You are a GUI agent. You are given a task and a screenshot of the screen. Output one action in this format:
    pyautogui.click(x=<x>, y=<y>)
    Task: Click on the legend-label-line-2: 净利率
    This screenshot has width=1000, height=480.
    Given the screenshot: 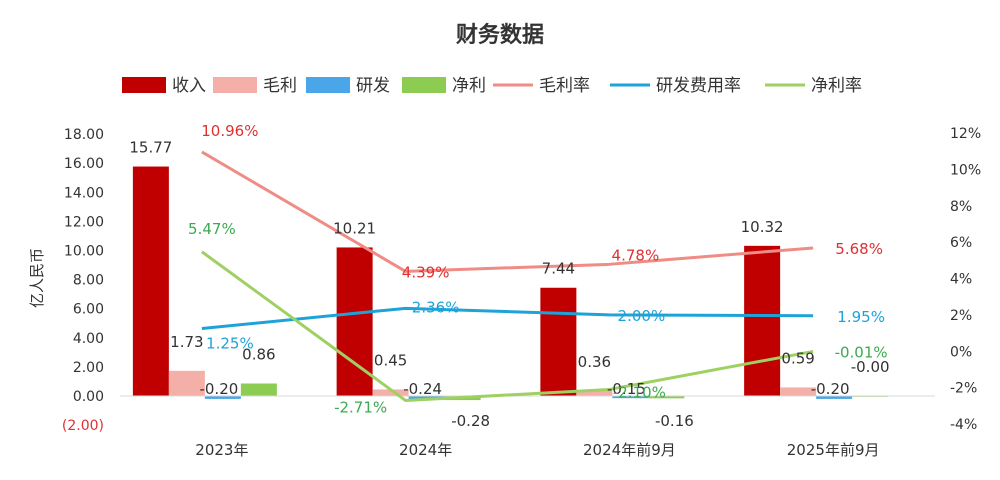 What is the action you would take?
    pyautogui.click(x=836, y=86)
    